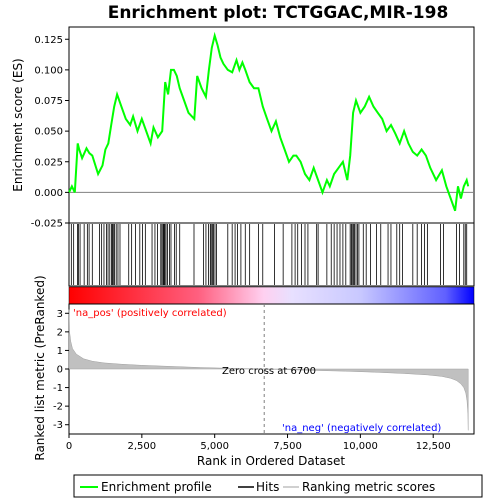 The image size is (500, 500). What do you see at coordinates (47, 224) in the screenshot?
I see `es-y-tick-label: -0.025` at bounding box center [47, 224].